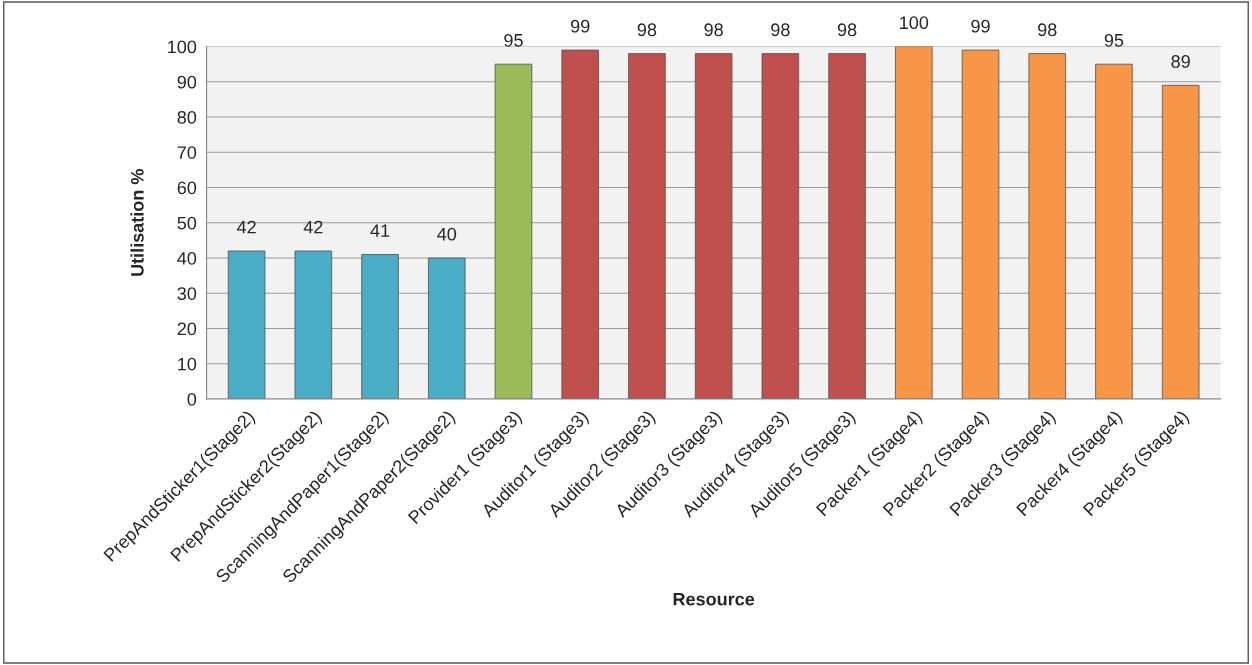 This screenshot has height=665, width=1252. Describe the element at coordinates (182, 47) in the screenshot. I see `y-tick-label: 100` at that location.